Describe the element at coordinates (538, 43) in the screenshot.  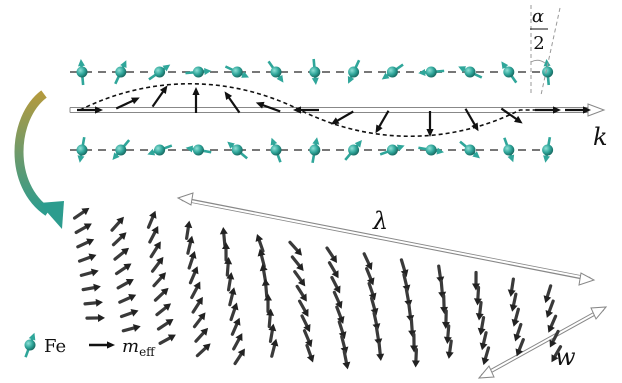
I see `alpha-denominator: 2` at that location.